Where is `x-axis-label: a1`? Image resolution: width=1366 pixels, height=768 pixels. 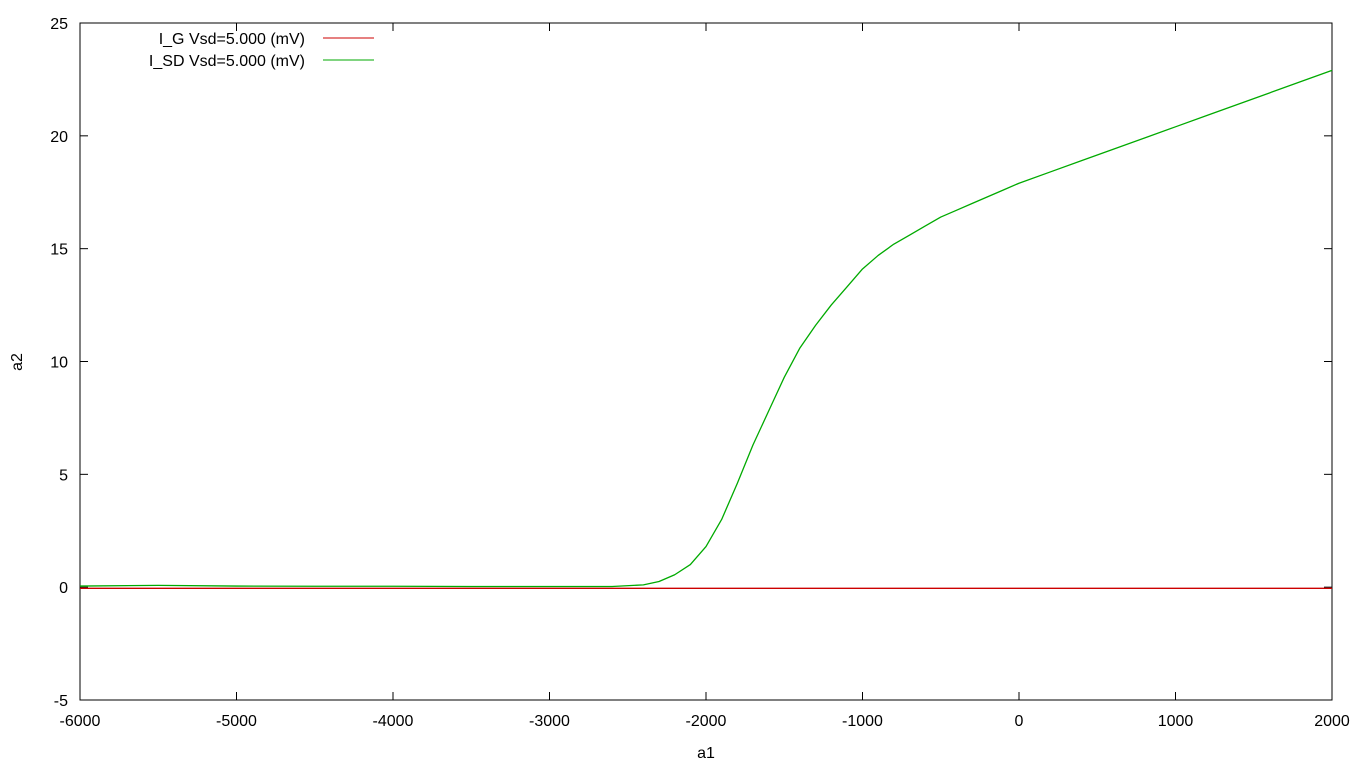
x-axis-label: a1 is located at coordinates (706, 753).